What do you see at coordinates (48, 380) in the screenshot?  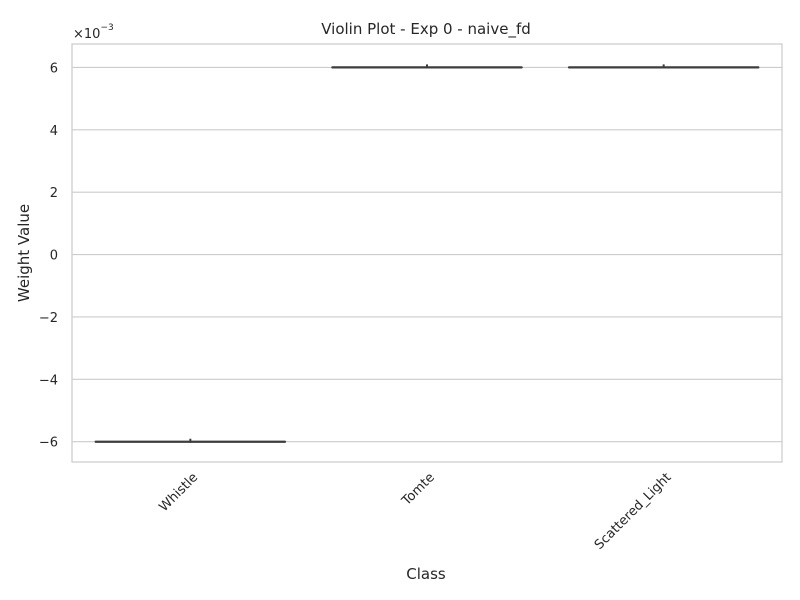 I see `y-tick-label: −4` at bounding box center [48, 380].